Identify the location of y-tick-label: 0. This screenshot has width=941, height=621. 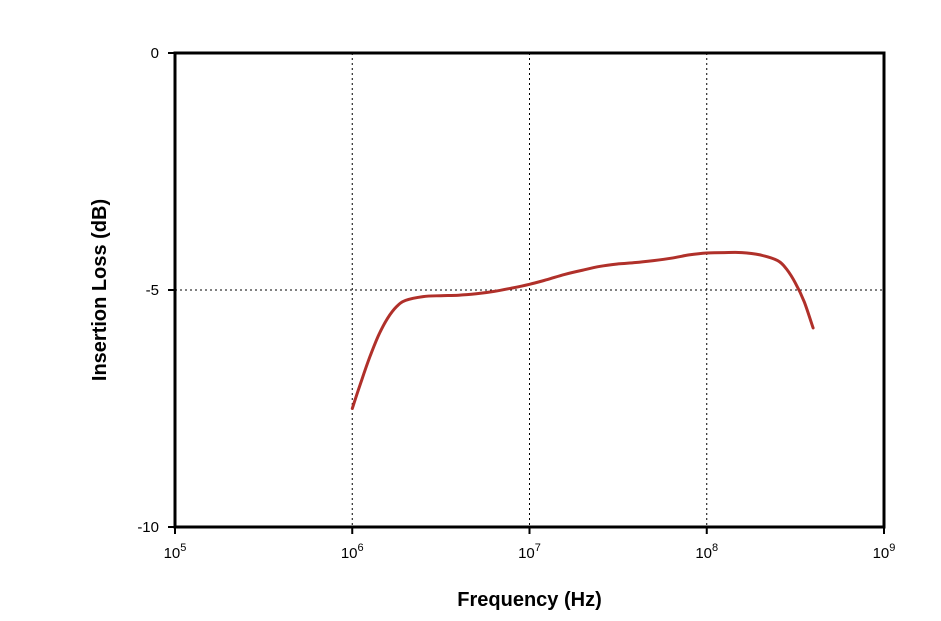
(155, 53).